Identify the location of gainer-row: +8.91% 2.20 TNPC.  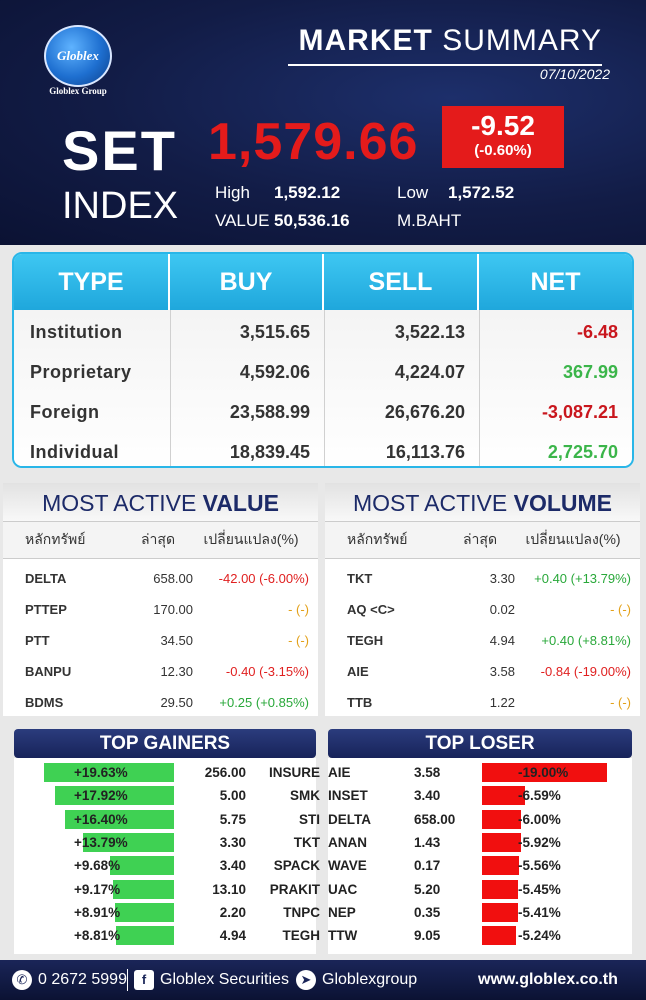
(167, 913).